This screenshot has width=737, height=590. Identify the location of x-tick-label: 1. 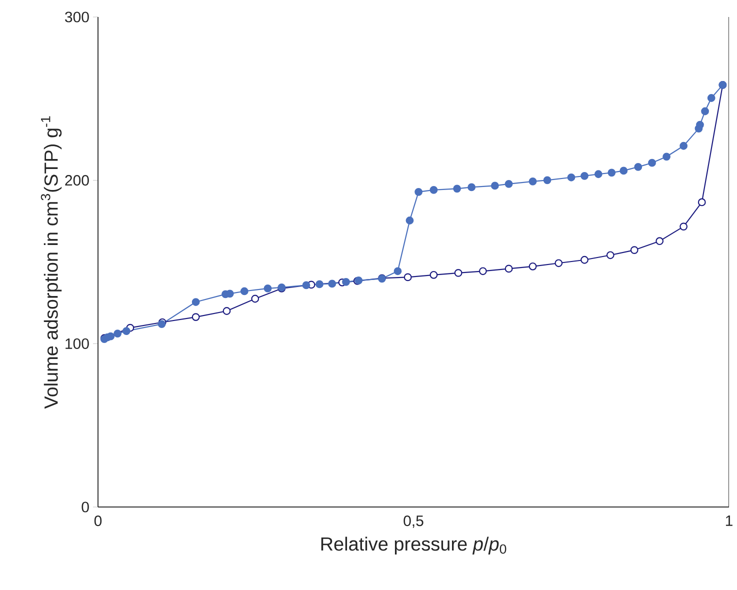
(729, 521).